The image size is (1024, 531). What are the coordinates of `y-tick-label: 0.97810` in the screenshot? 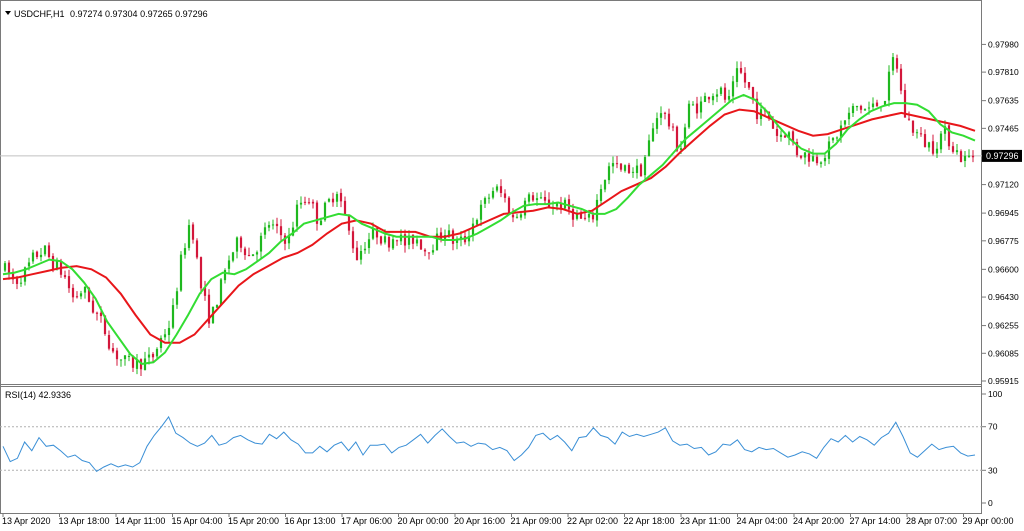 It's located at (1003, 72).